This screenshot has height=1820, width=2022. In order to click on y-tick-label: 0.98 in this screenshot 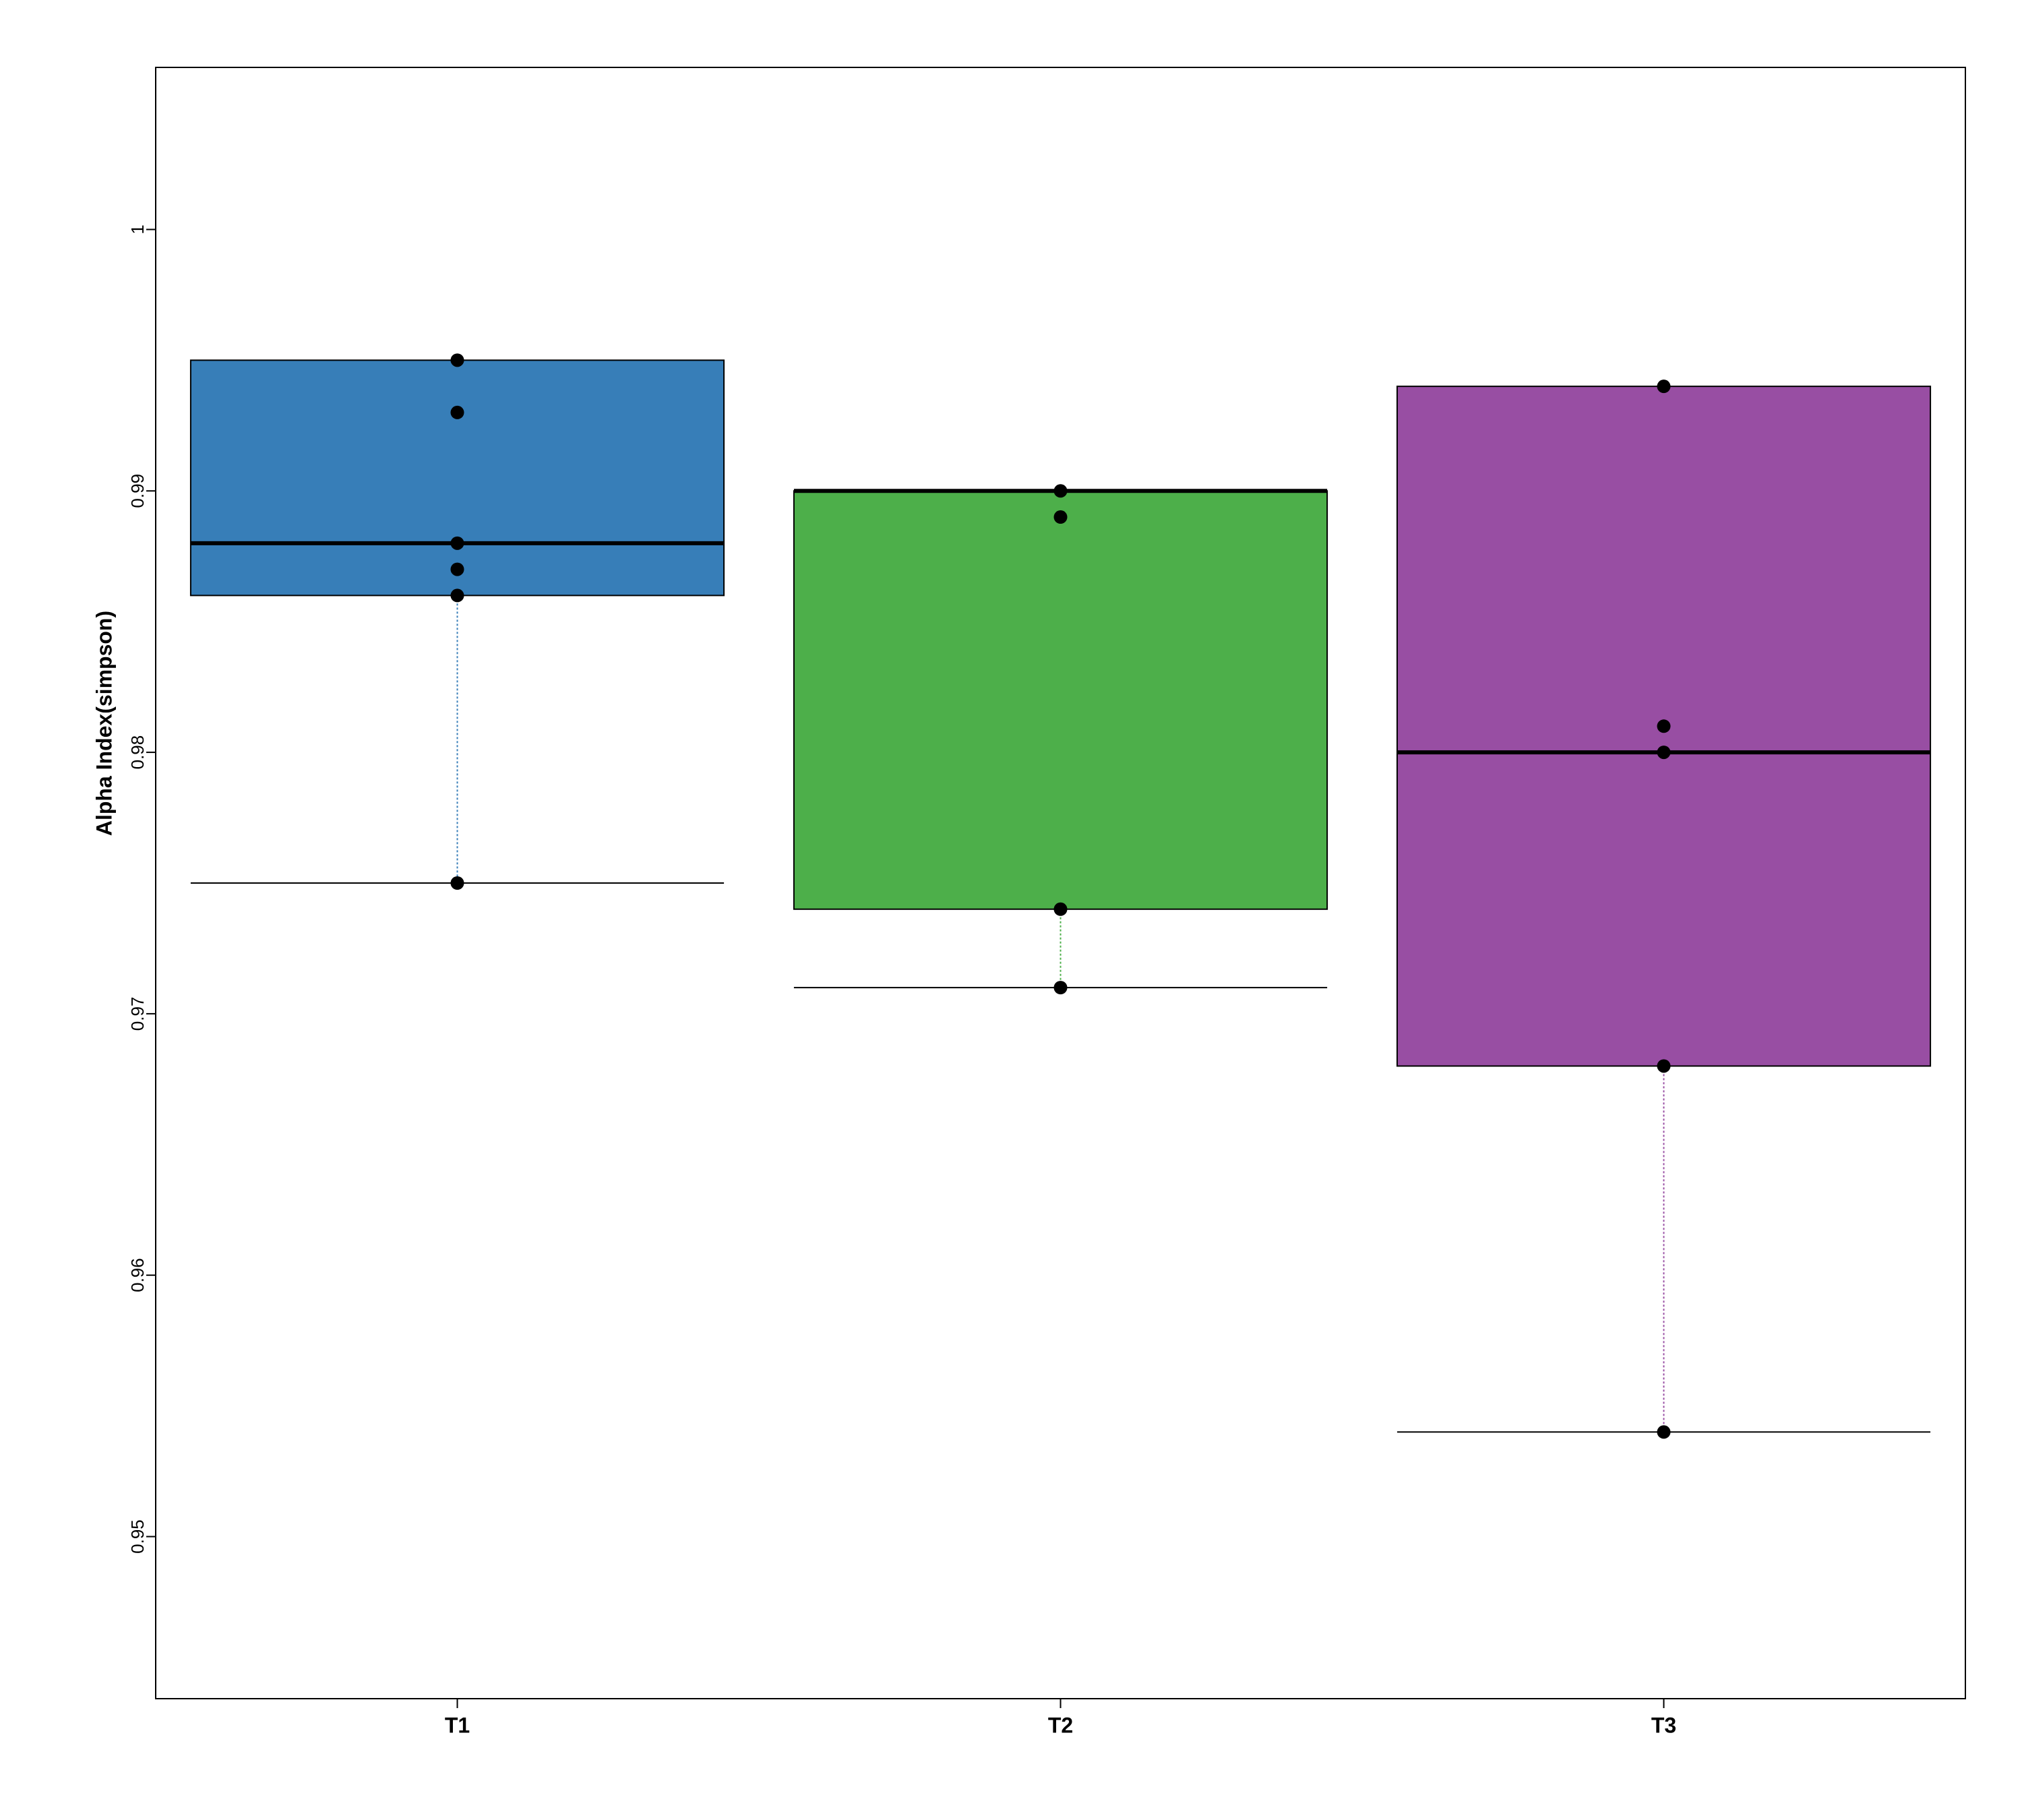, I will do `click(137, 752)`.